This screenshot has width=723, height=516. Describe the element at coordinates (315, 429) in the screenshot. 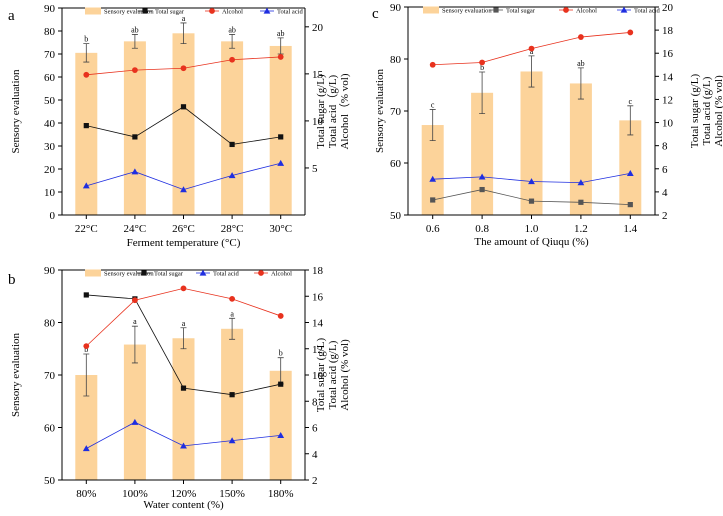

I see `y2-tick-label-b-2: 6` at that location.